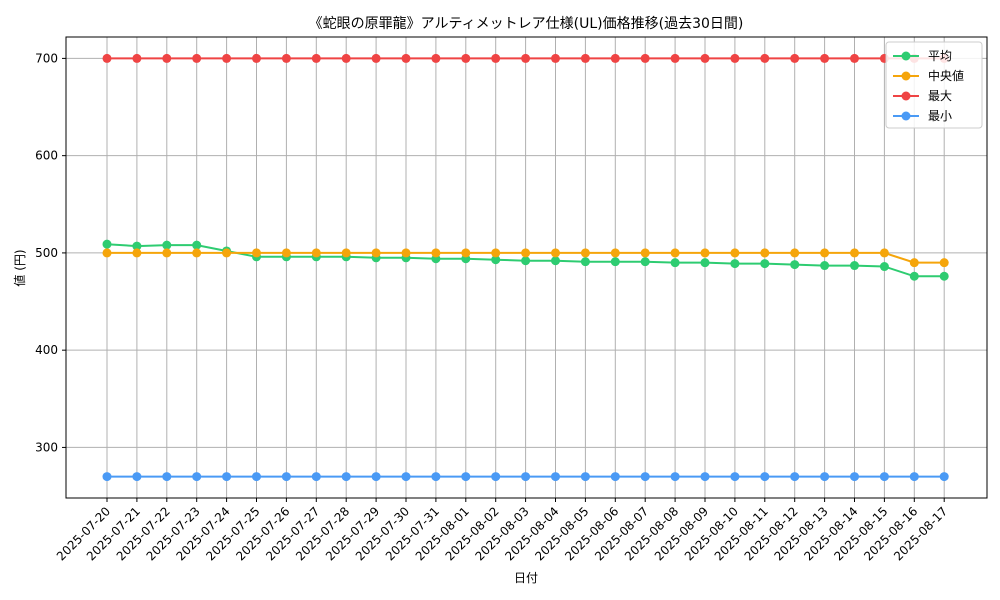  What do you see at coordinates (46, 156) in the screenshot?
I see `y-tick-label: 600` at bounding box center [46, 156].